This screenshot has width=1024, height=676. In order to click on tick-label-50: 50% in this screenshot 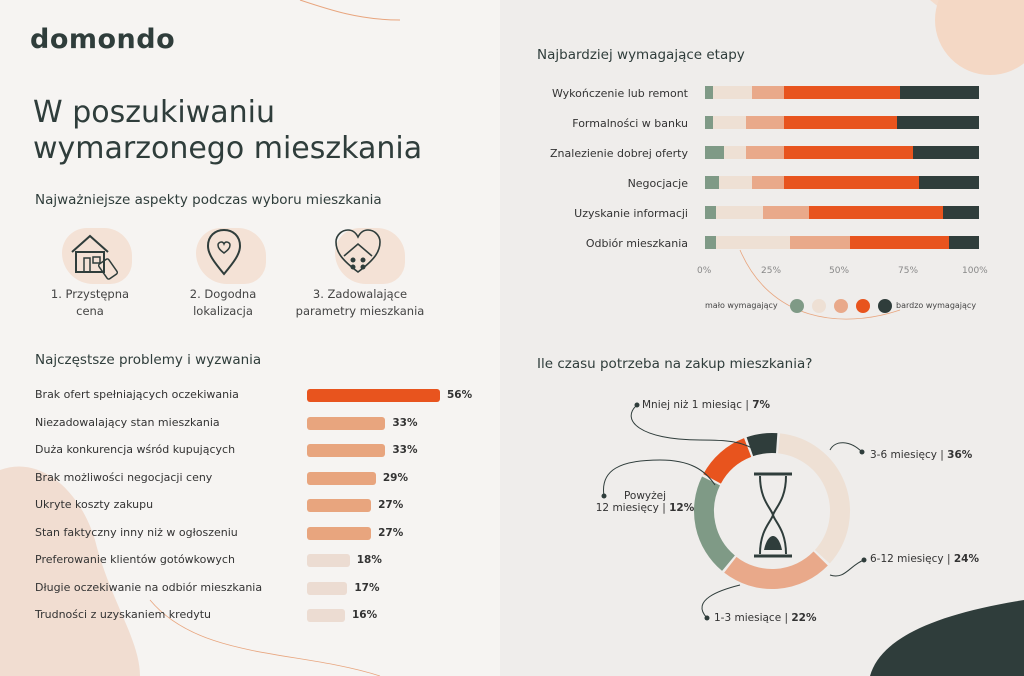, I will do `click(839, 271)`.